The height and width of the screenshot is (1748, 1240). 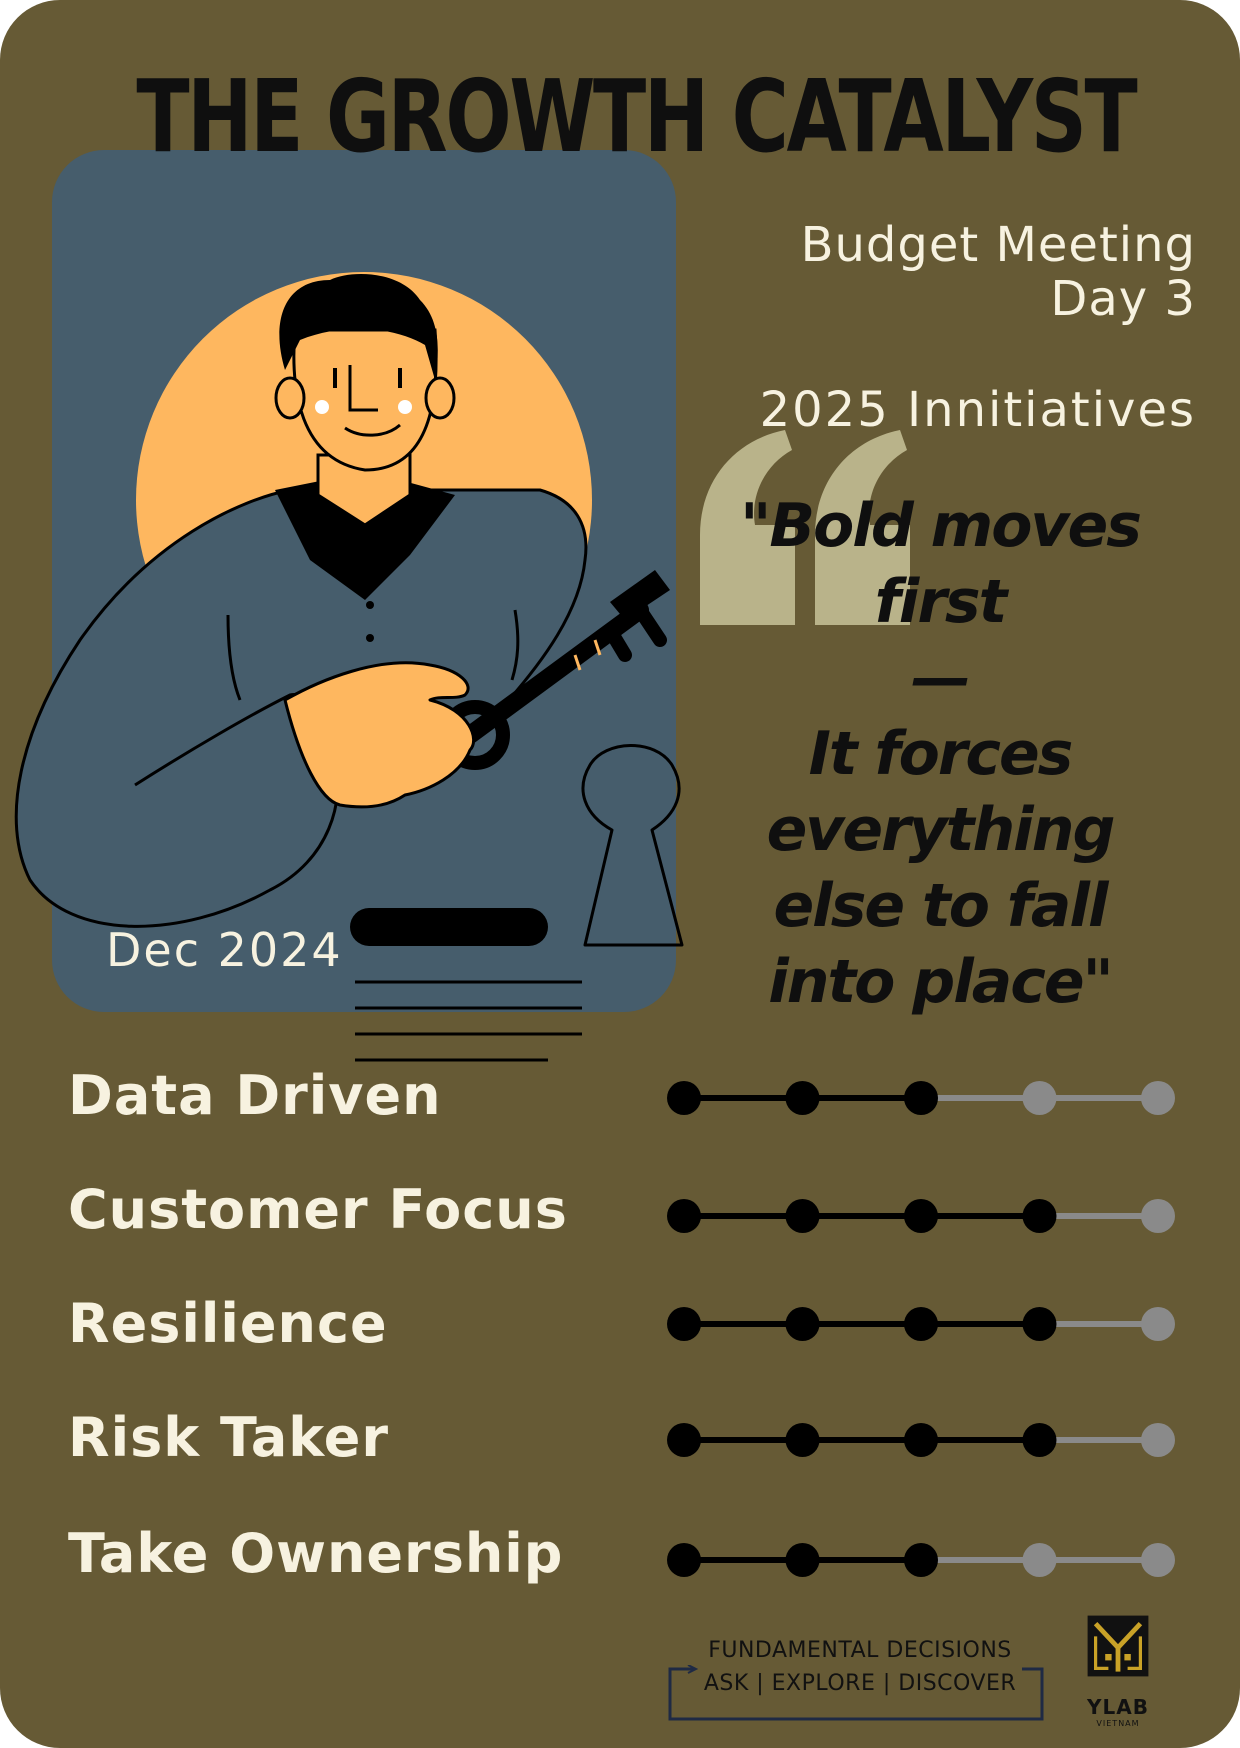 What do you see at coordinates (1123, 299) in the screenshot?
I see `meeting-day: Day 3` at bounding box center [1123, 299].